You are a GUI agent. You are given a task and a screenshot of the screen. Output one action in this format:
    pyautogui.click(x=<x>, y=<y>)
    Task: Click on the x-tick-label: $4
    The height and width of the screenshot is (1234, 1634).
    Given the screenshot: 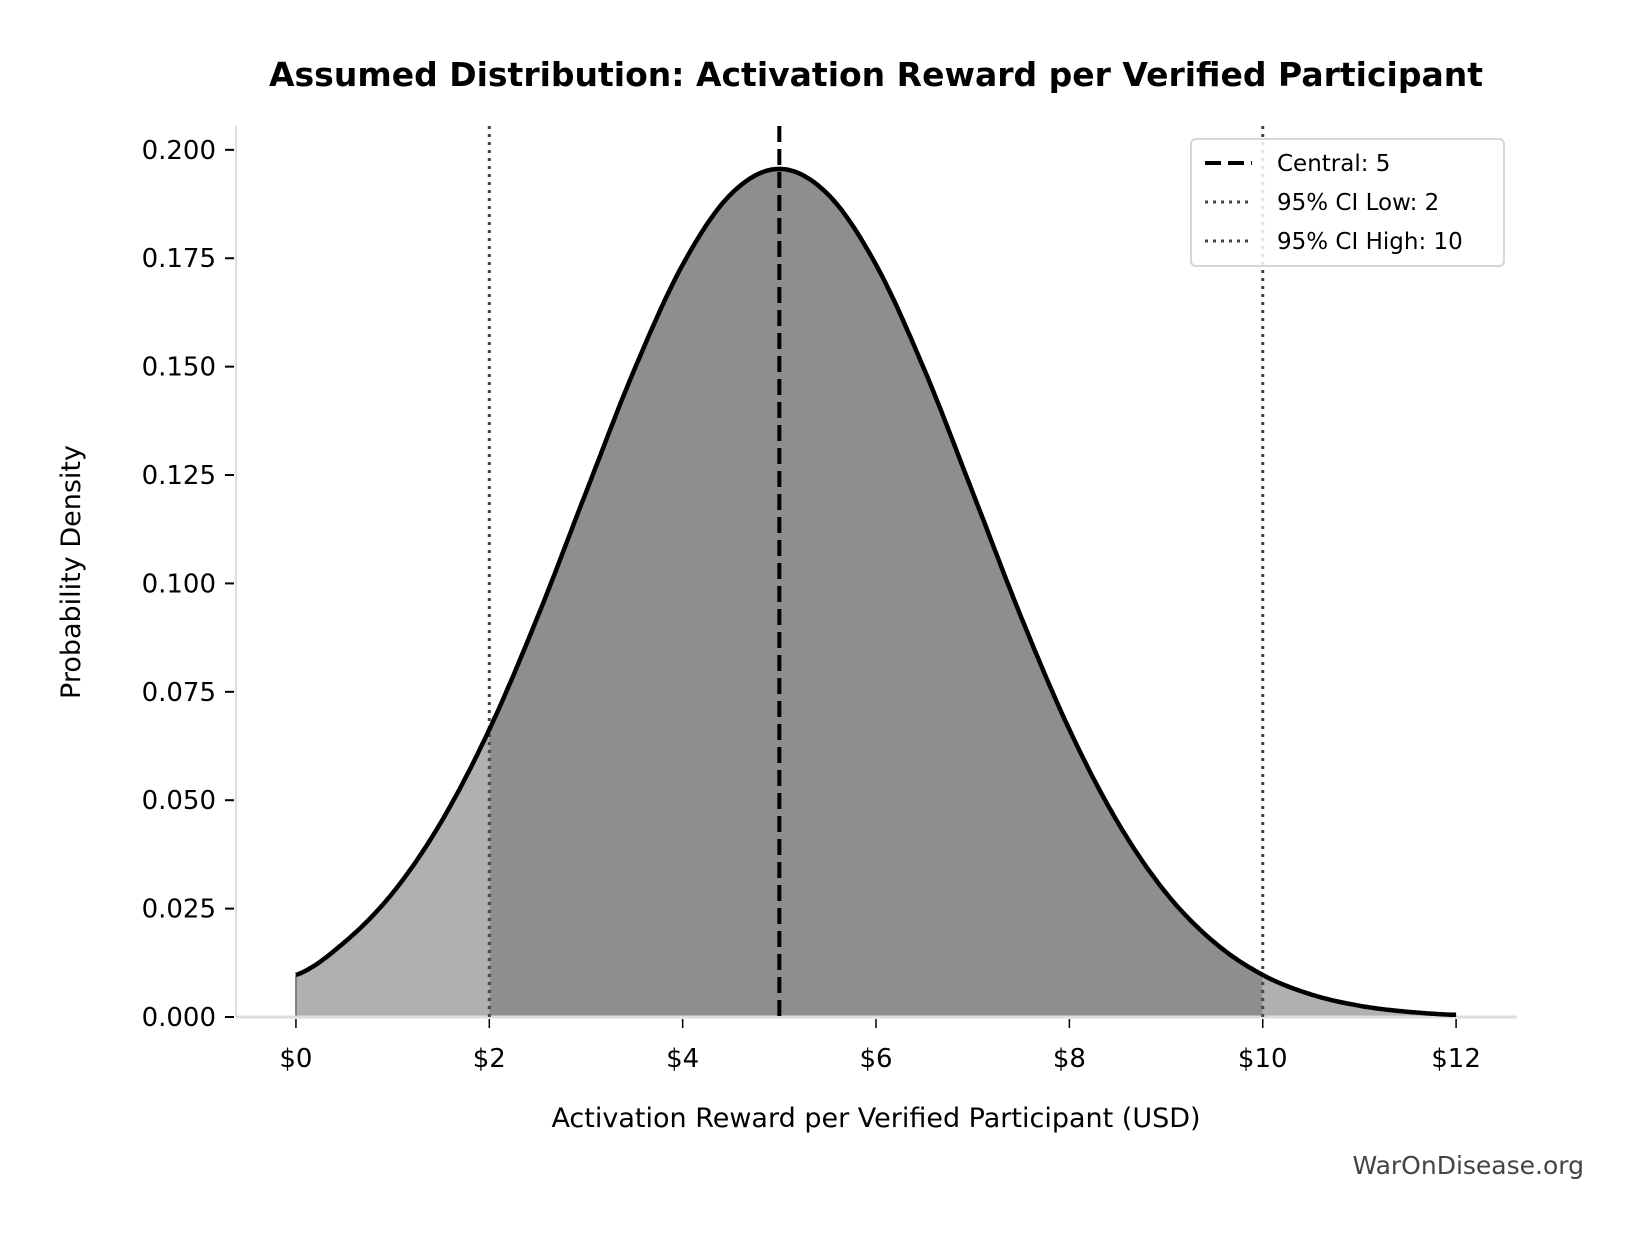 What is the action you would take?
    pyautogui.click(x=682, y=1059)
    